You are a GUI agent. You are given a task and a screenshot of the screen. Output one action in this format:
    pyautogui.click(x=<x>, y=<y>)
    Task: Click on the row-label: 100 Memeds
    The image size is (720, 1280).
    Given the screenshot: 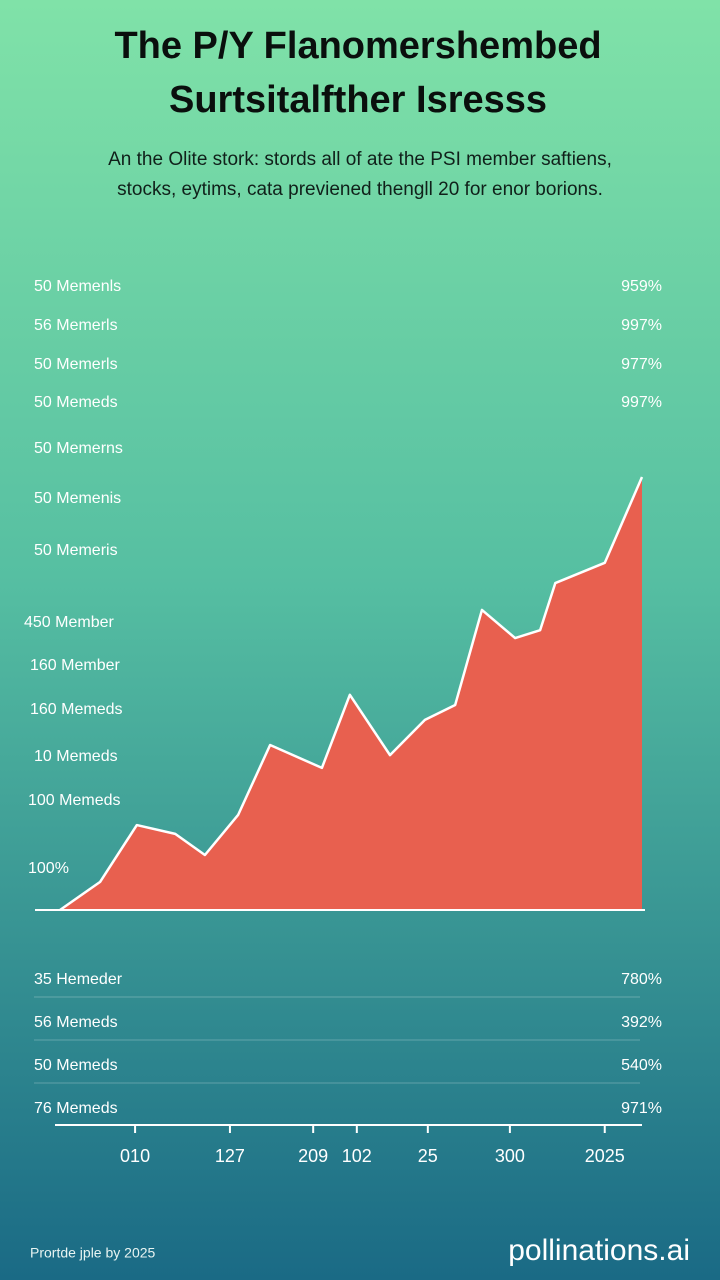 What is the action you would take?
    pyautogui.click(x=74, y=800)
    